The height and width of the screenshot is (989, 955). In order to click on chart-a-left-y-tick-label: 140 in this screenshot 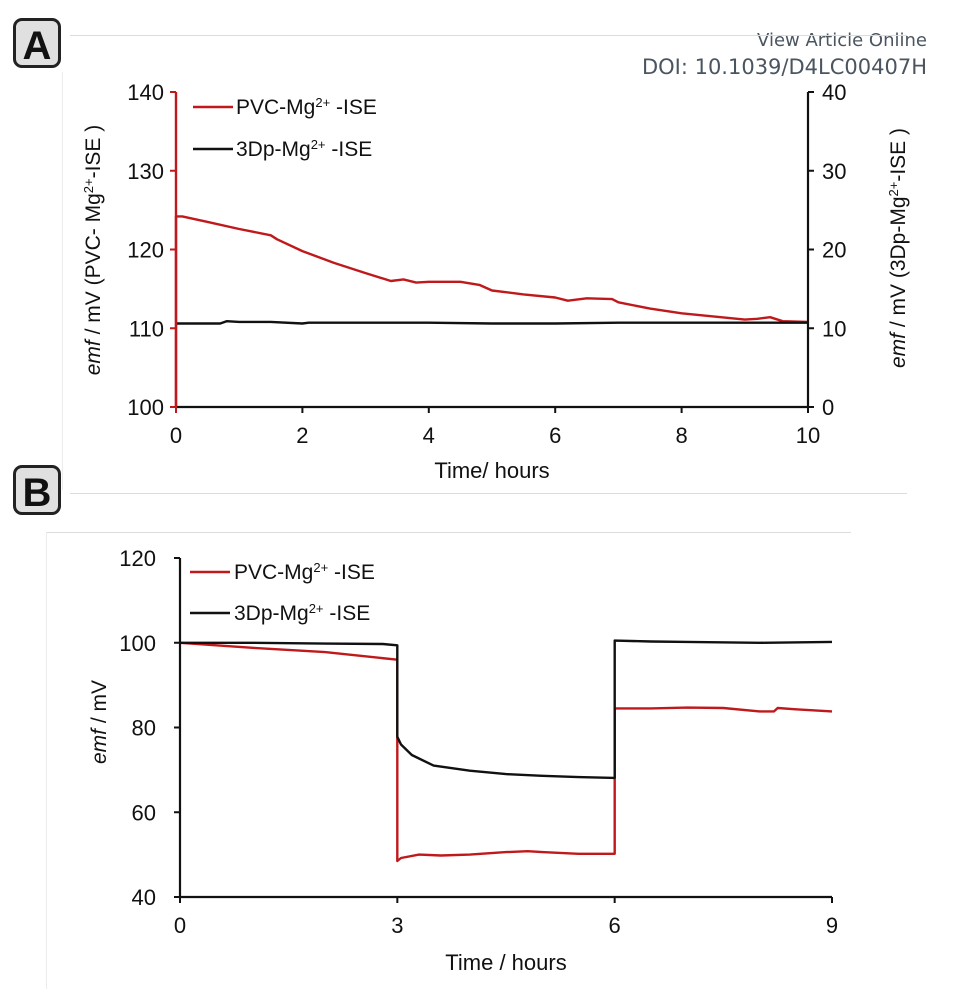, I will do `click(145, 92)`.